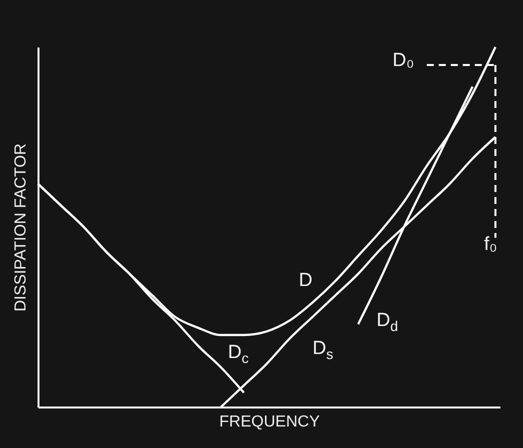 Image resolution: width=523 pixels, height=448 pixels. What do you see at coordinates (238, 354) in the screenshot?
I see `series-label: D$_{c}$` at bounding box center [238, 354].